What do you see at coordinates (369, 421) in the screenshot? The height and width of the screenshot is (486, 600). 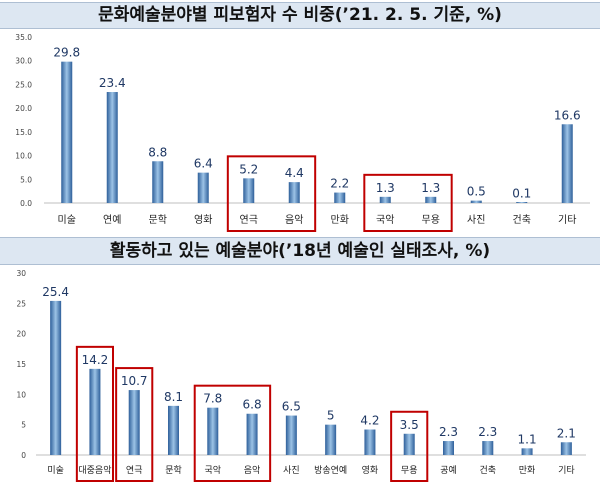 I see `data-label: 4.2` at bounding box center [369, 421].